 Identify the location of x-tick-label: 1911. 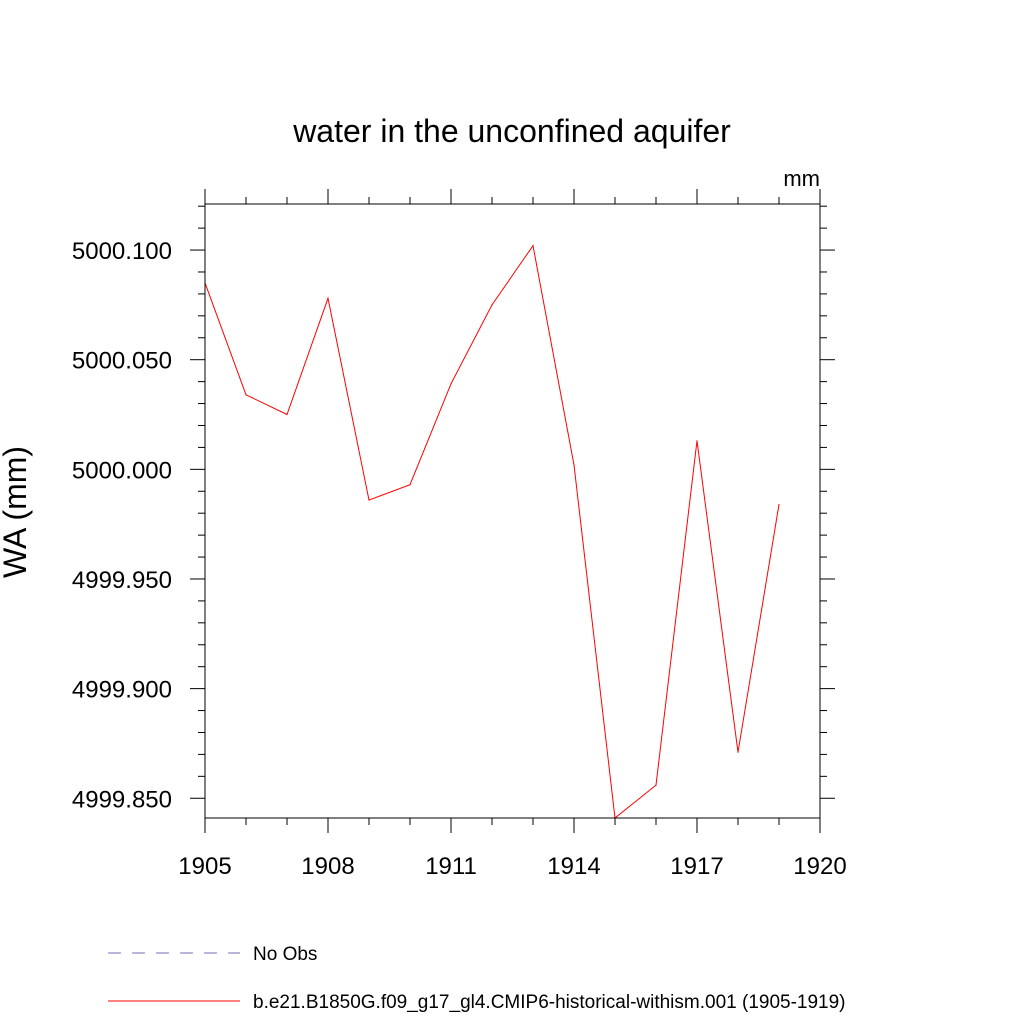
(451, 866).